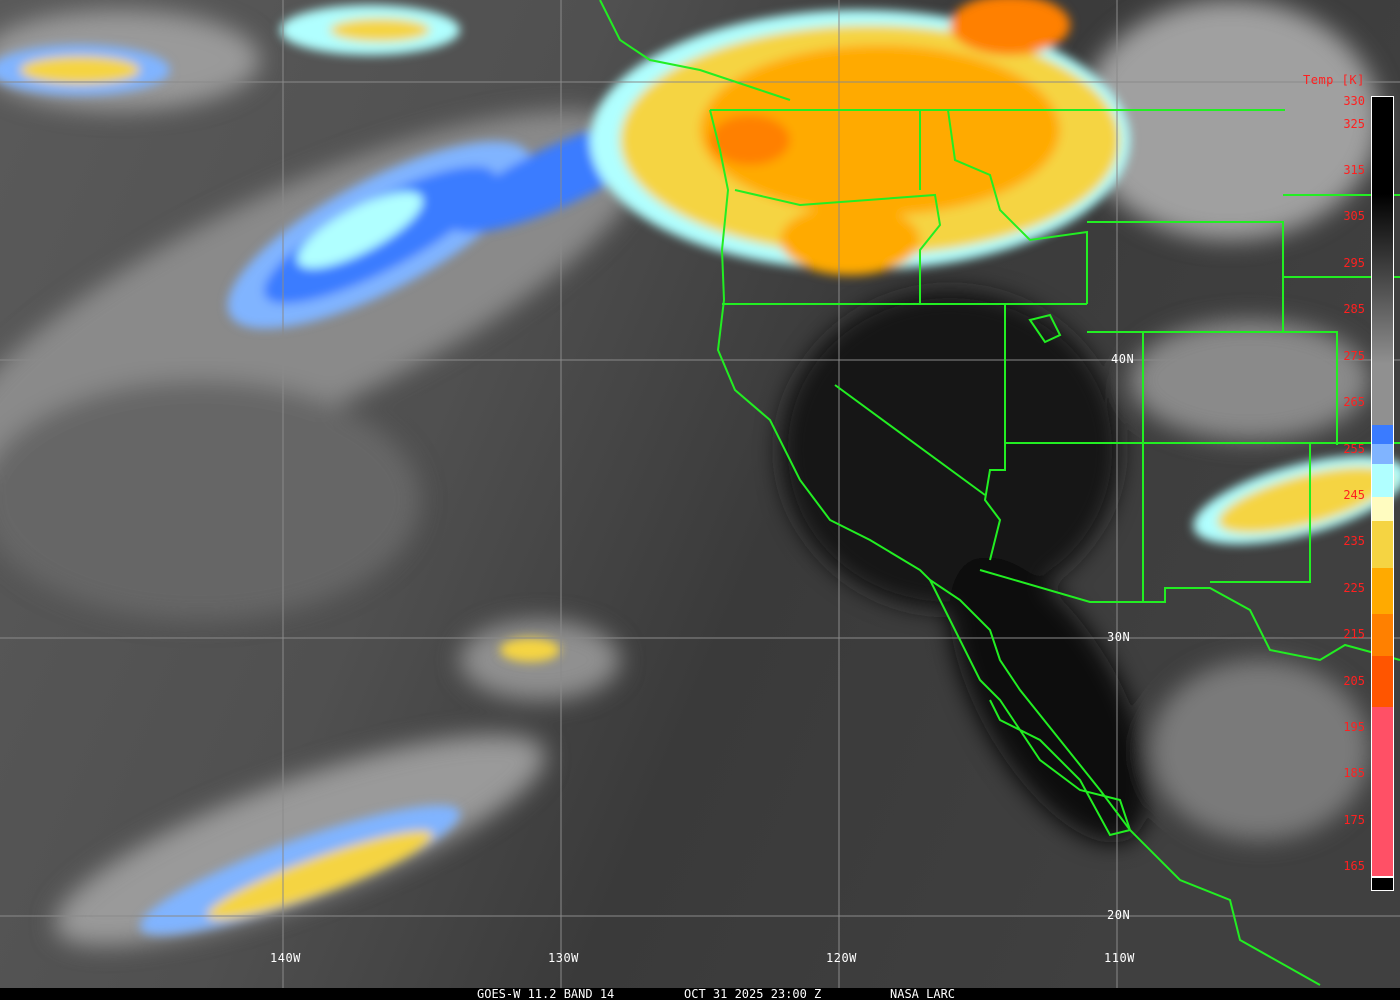  Describe the element at coordinates (841, 958) in the screenshot. I see `longitude-label-120w: 120W` at that location.